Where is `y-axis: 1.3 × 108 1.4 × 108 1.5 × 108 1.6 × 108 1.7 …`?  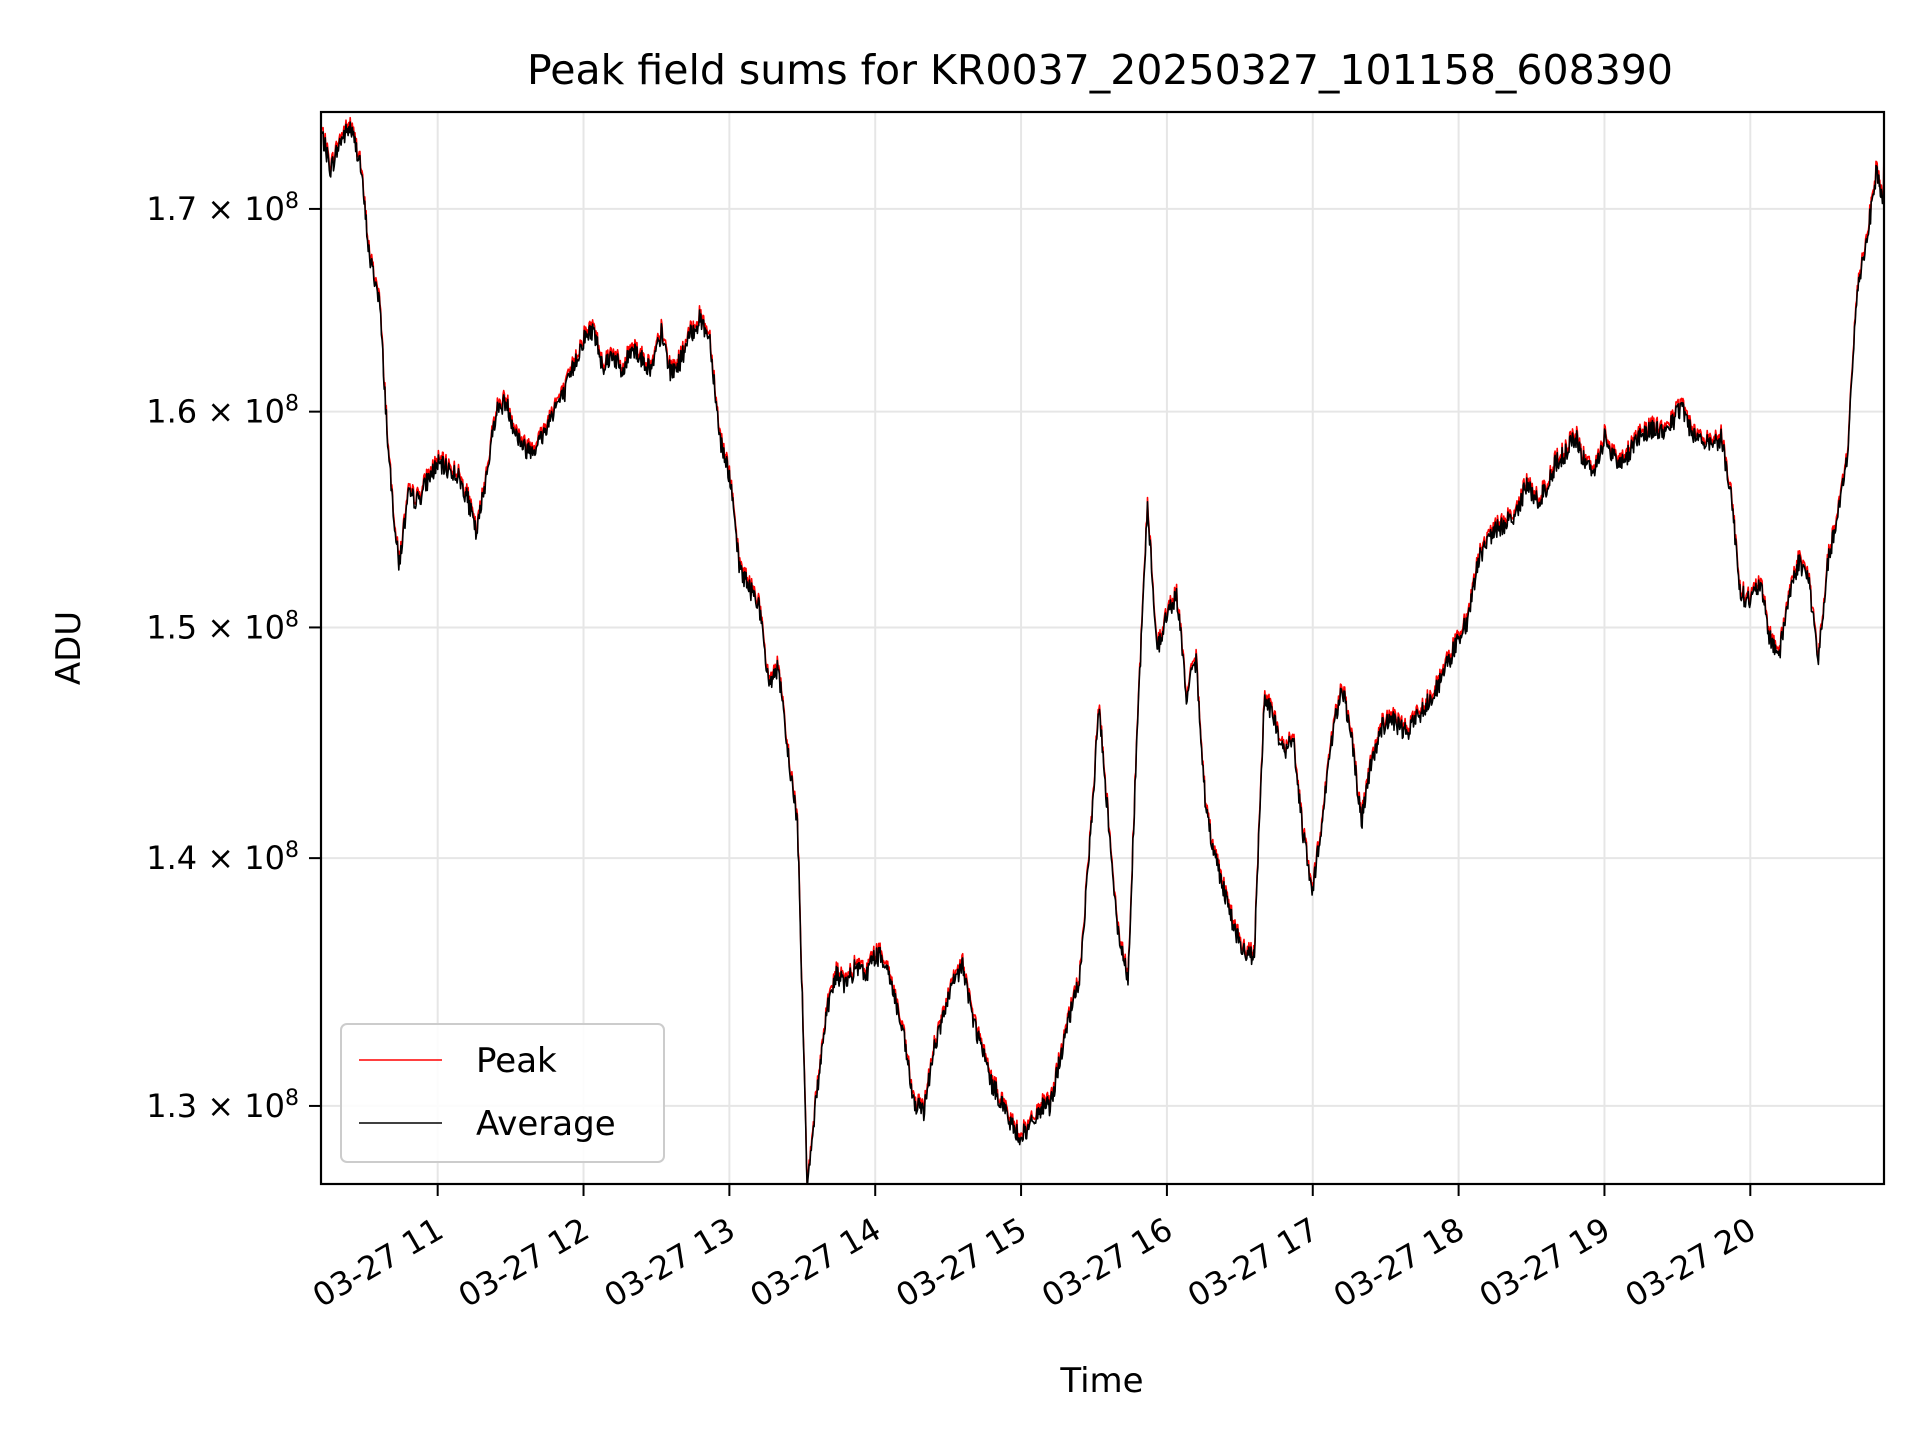
y-axis: 1.3 × 108 1.4 × 108 1.5 × 108 1.6 × 108 1.7 … is located at coordinates (233, 656).